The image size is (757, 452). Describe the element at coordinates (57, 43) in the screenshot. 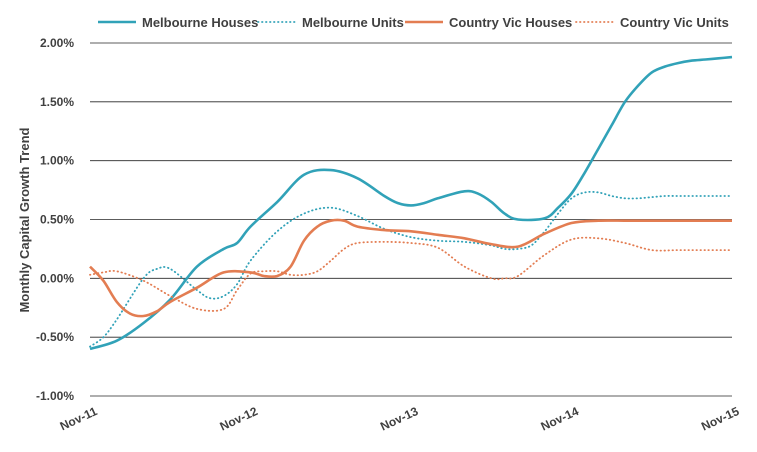

I see `y-tick-label: 2.00%` at that location.